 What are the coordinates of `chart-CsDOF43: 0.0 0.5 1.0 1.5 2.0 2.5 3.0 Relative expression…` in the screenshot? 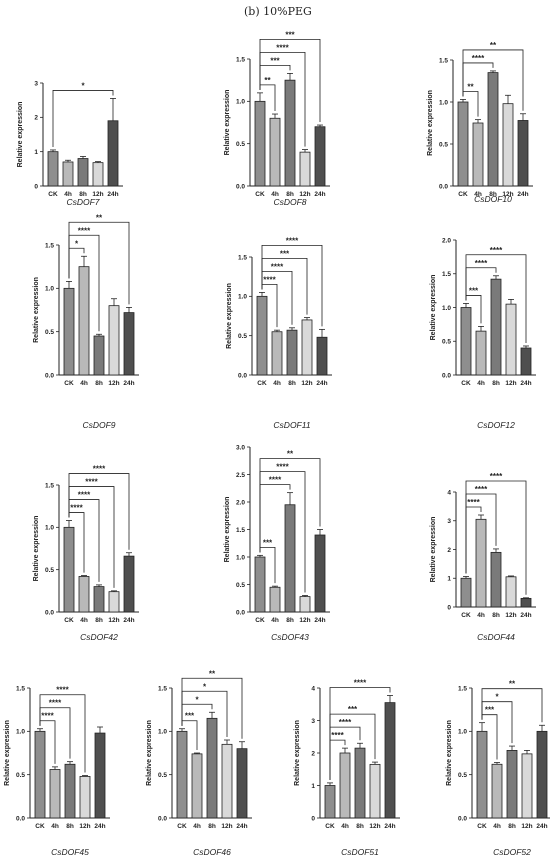 It's located at (277, 543).